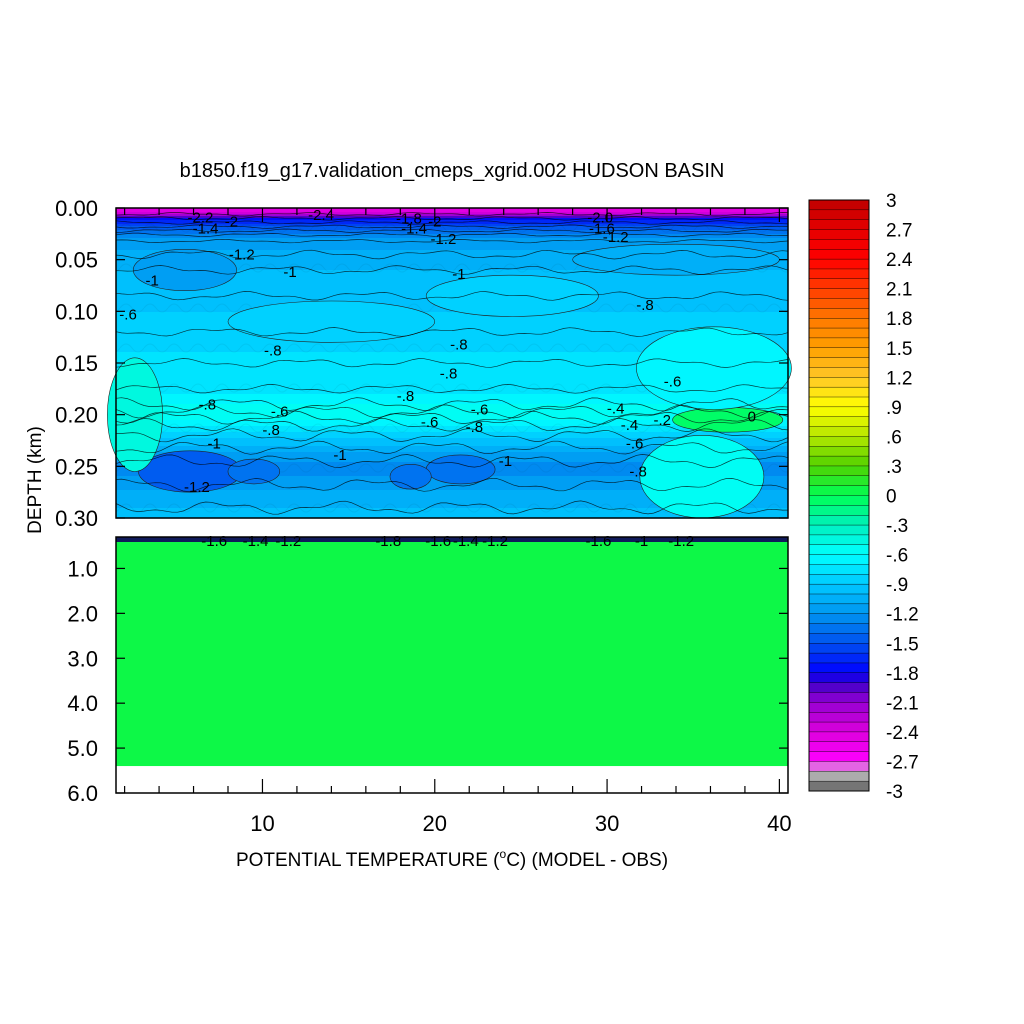  I want to click on contour-label: -.4, so click(630, 425).